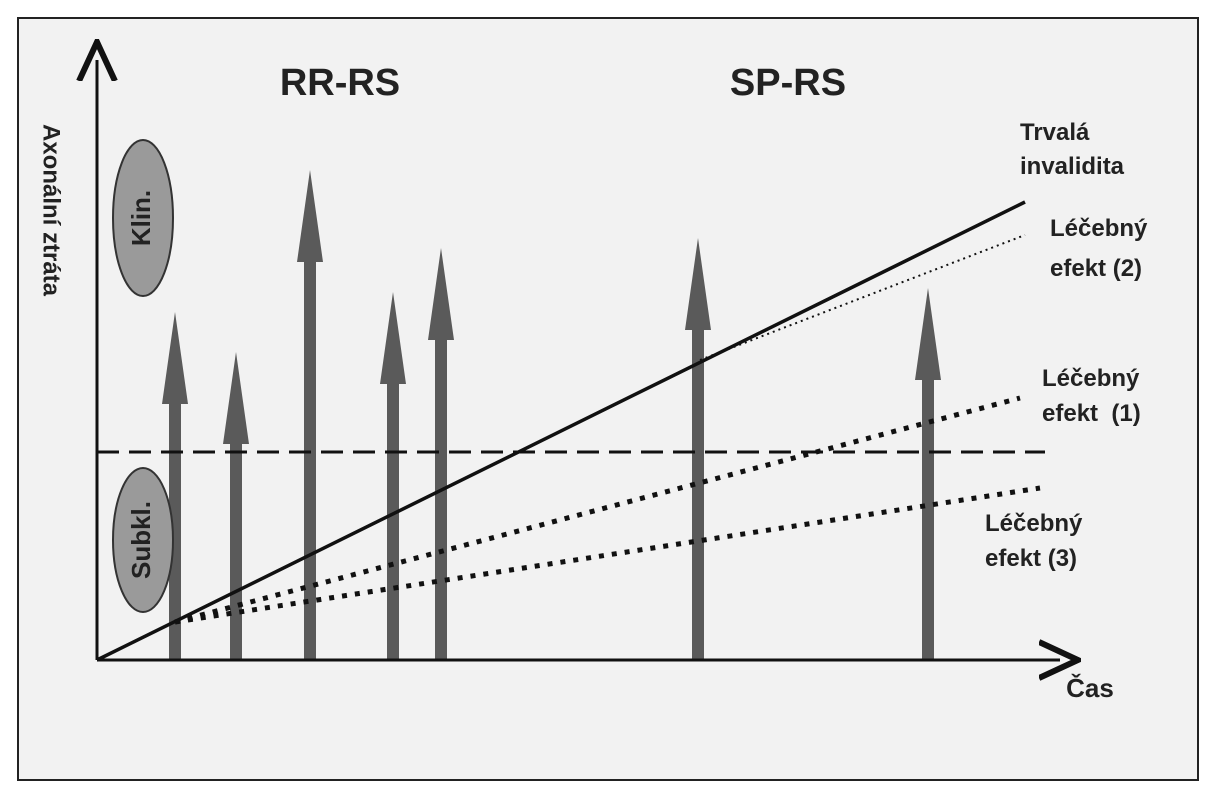  Describe the element at coordinates (1031, 558) in the screenshot. I see `line-label: efekt (3)` at that location.